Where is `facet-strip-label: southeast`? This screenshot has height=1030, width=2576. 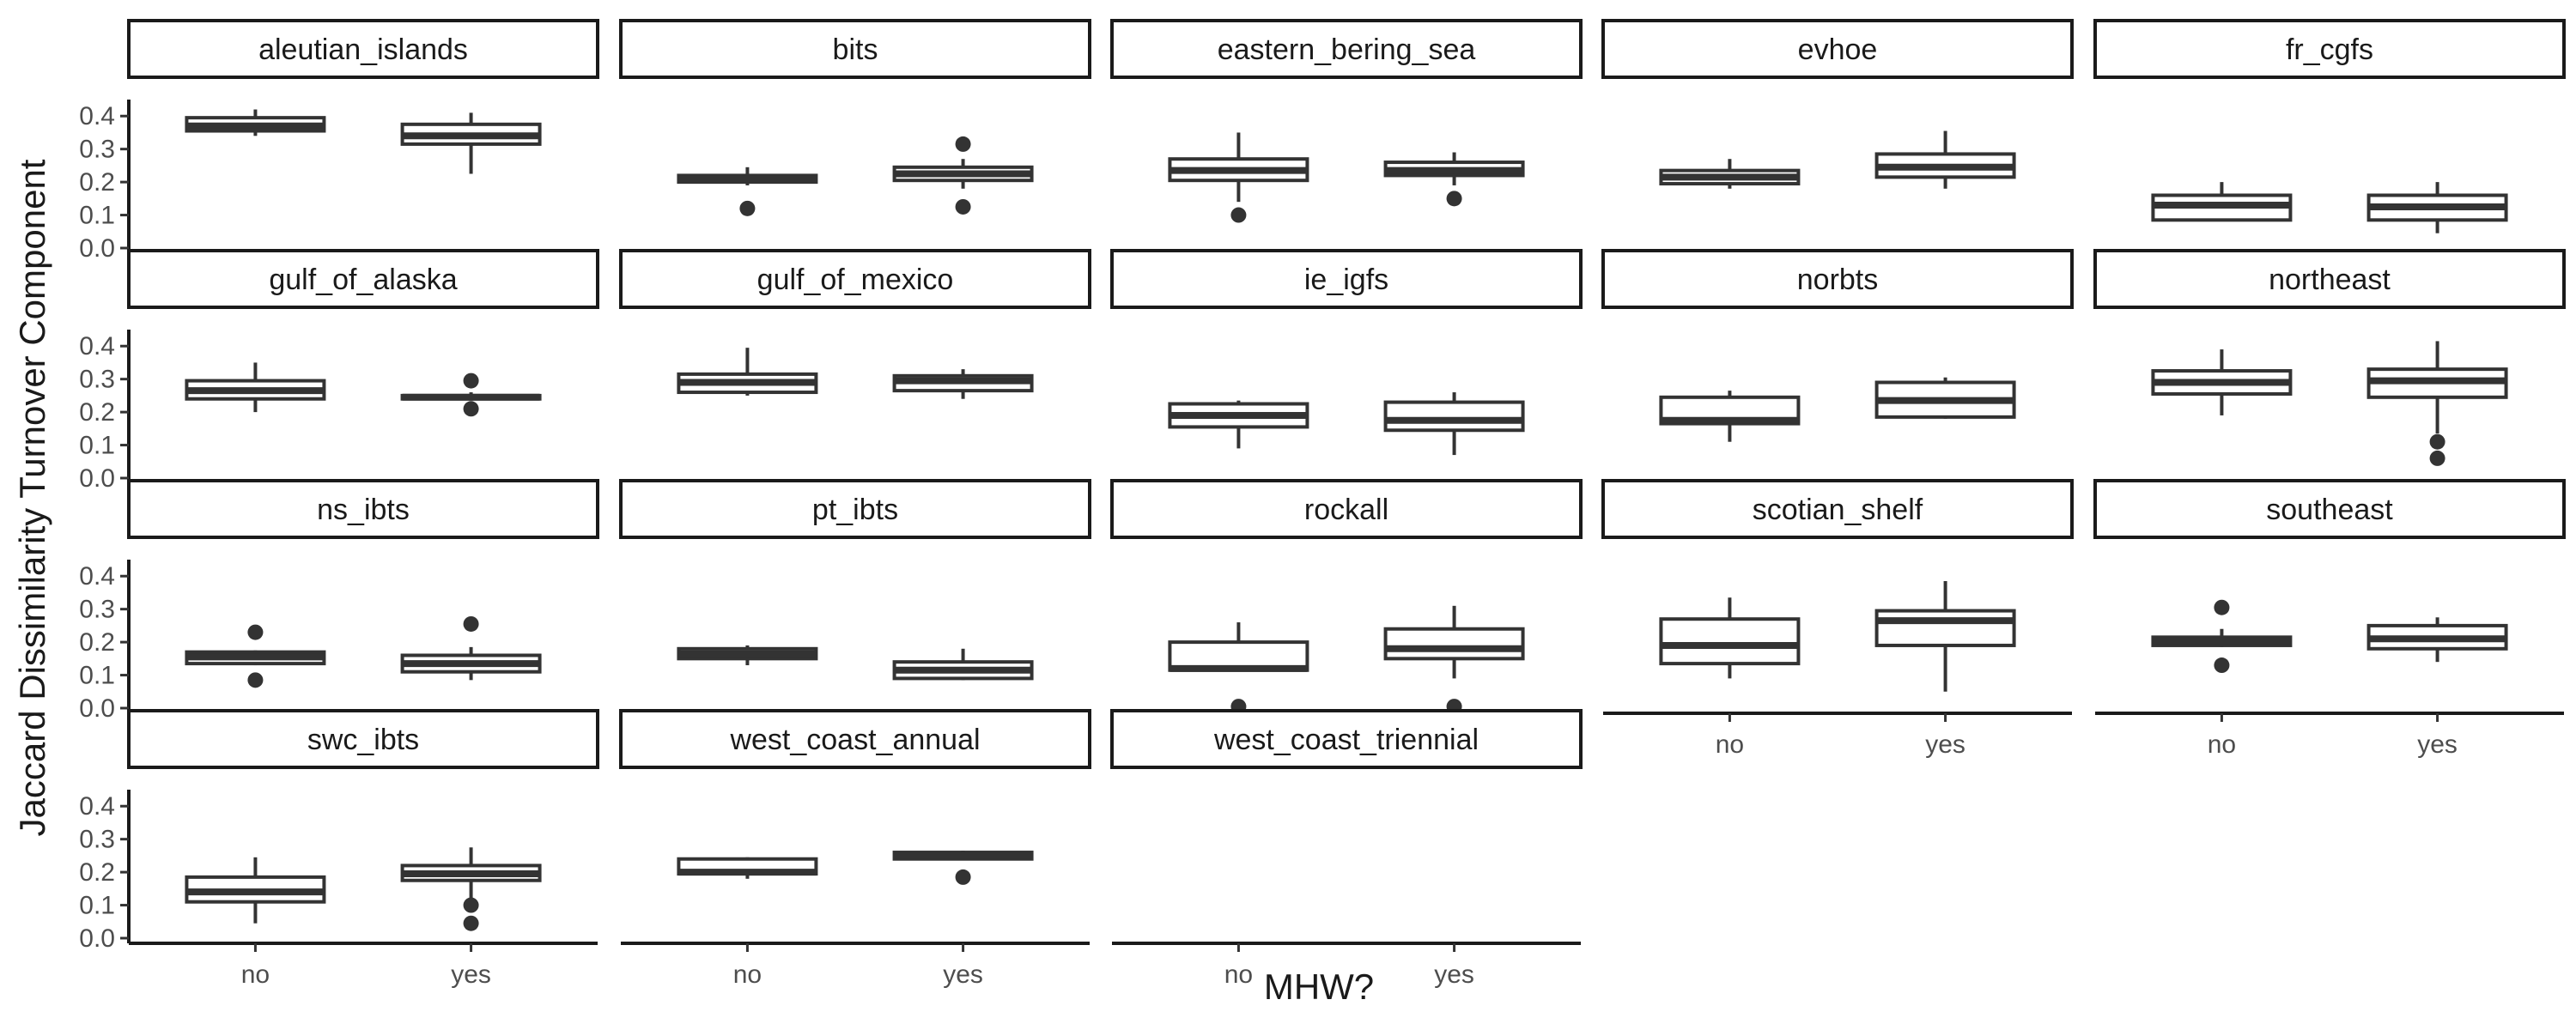 facet-strip-label: southeast is located at coordinates (2329, 510).